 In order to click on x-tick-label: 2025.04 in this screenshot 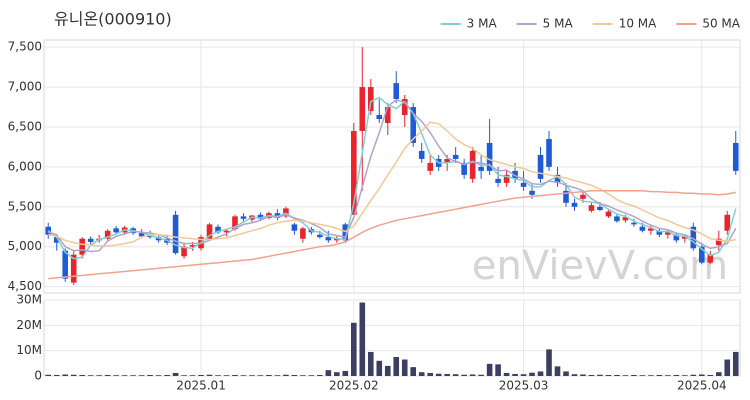, I will do `click(702, 386)`.